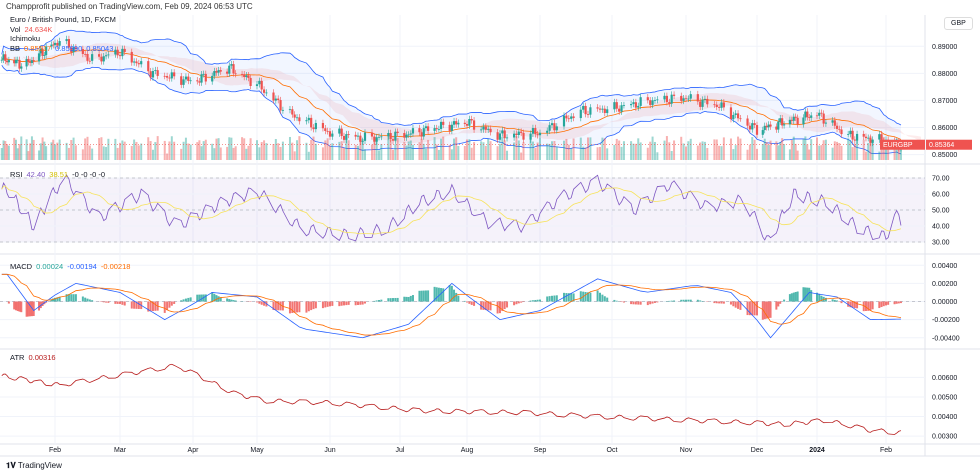 Image resolution: width=980 pixels, height=472 pixels. What do you see at coordinates (451, 210) in the screenshot?
I see `rsi-ma-line` at bounding box center [451, 210].